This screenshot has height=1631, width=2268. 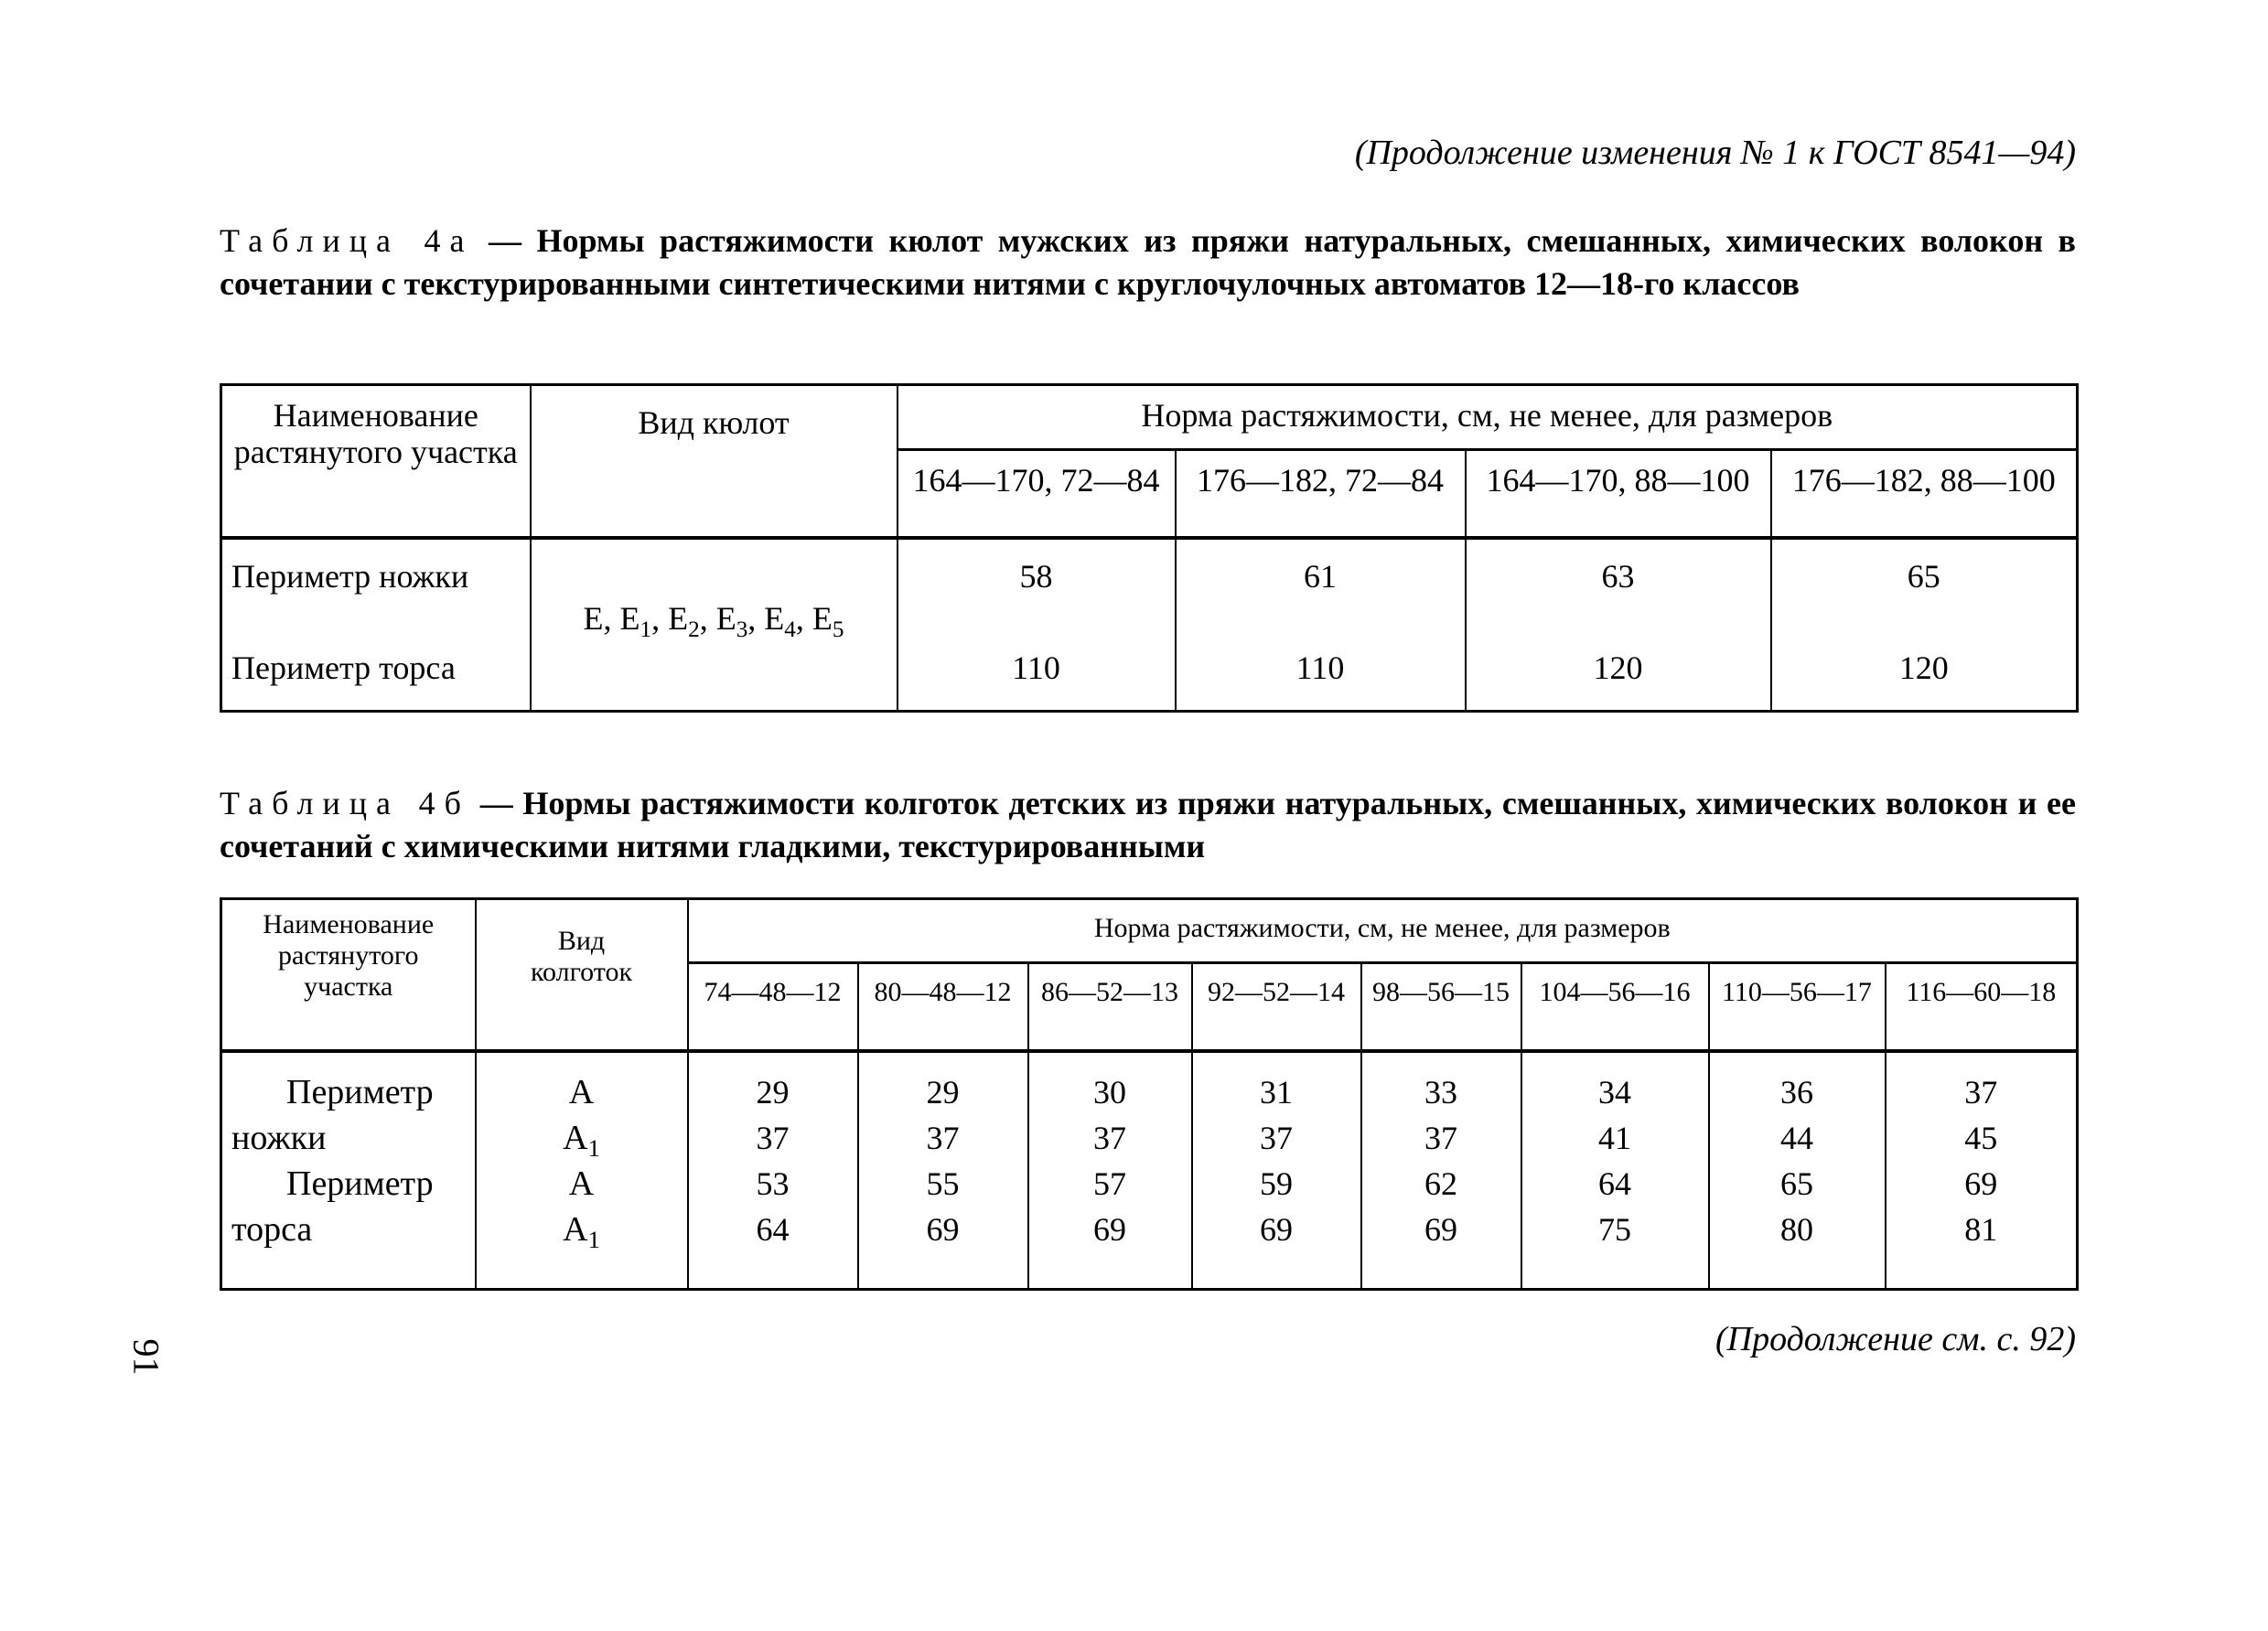 I want to click on size-header: 164—170, 72—84, so click(x=1037, y=494).